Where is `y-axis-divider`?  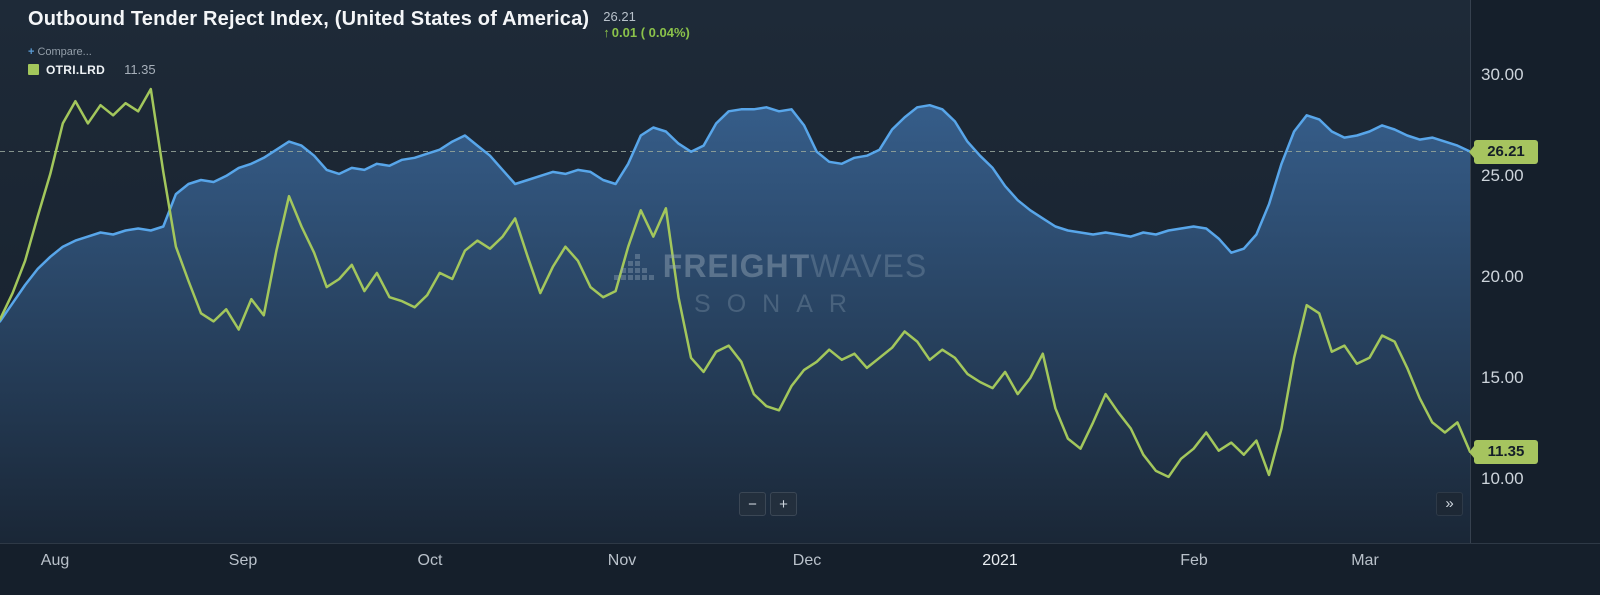
y-axis-divider is located at coordinates (1470, 271).